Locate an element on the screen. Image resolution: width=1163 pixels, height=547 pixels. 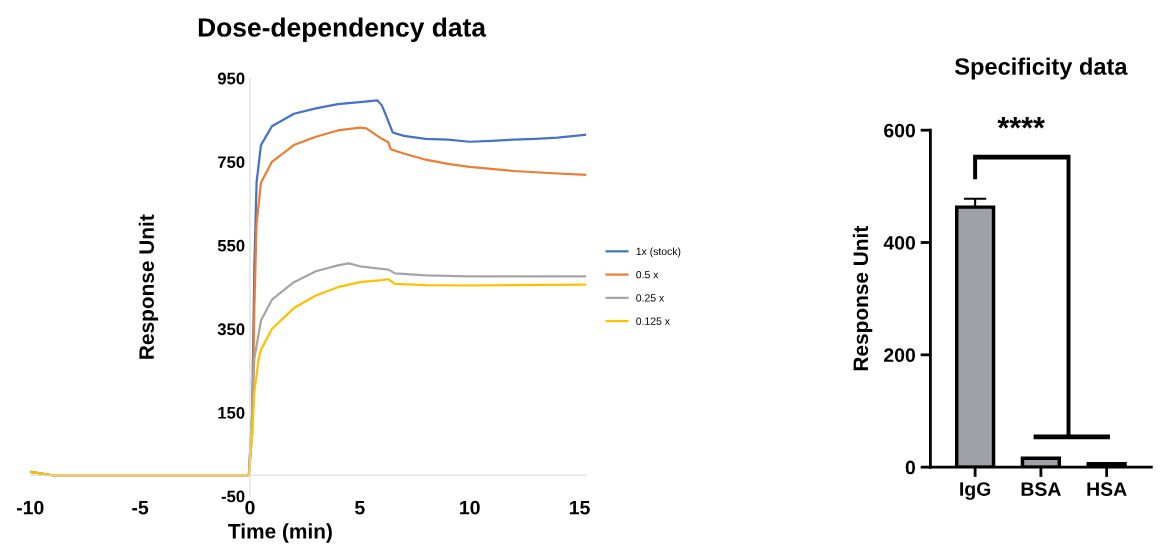
chart-title: Specificity data is located at coordinates (1041, 68).